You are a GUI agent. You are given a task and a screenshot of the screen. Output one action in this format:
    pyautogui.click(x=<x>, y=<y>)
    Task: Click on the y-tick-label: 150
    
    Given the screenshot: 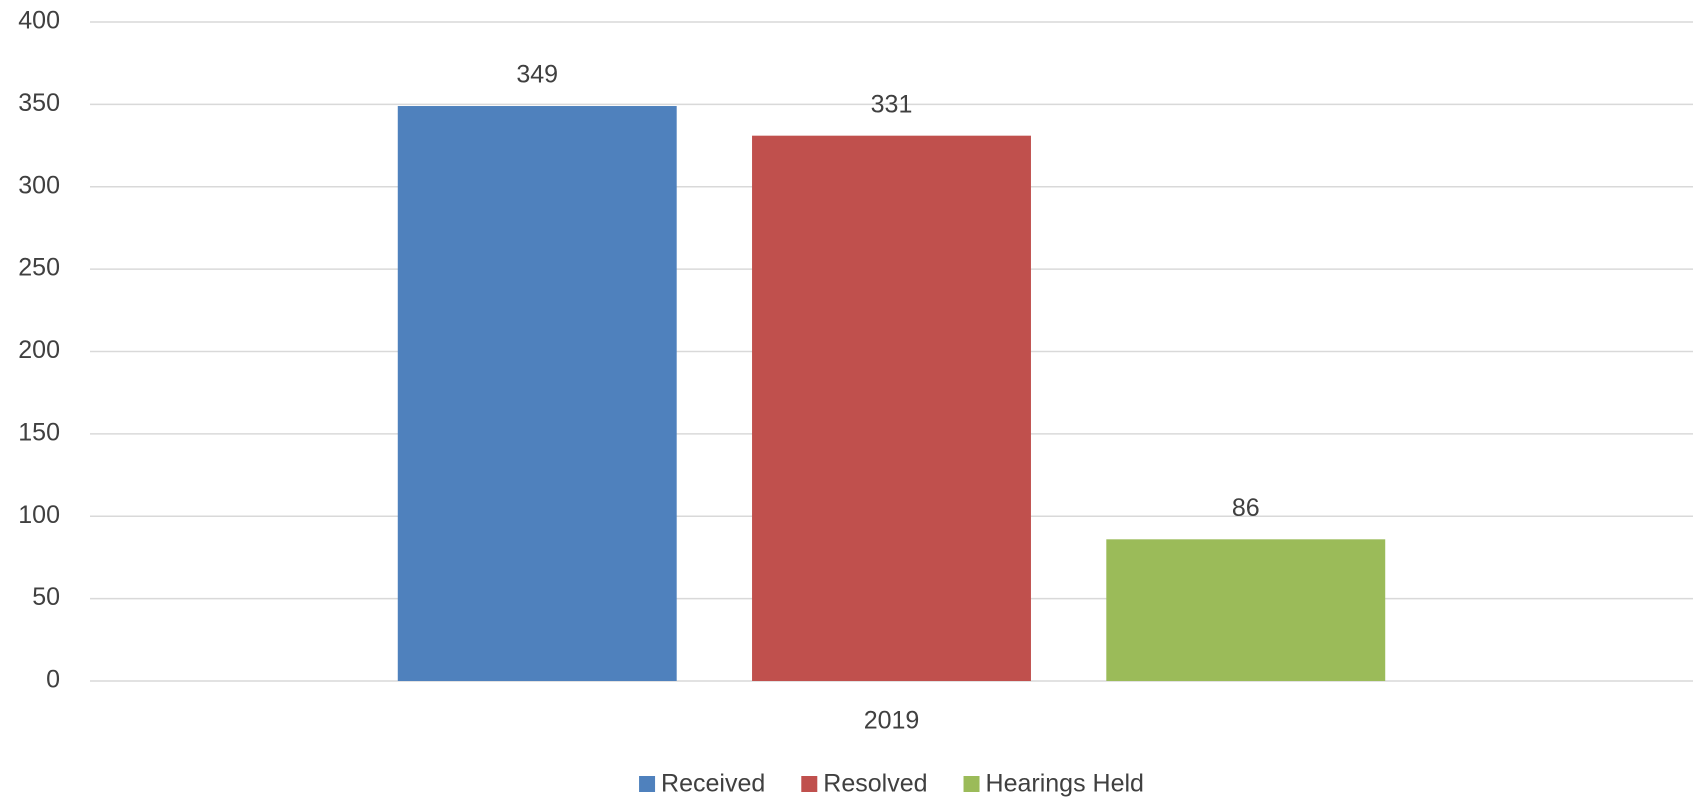 What is the action you would take?
    pyautogui.click(x=39, y=432)
    